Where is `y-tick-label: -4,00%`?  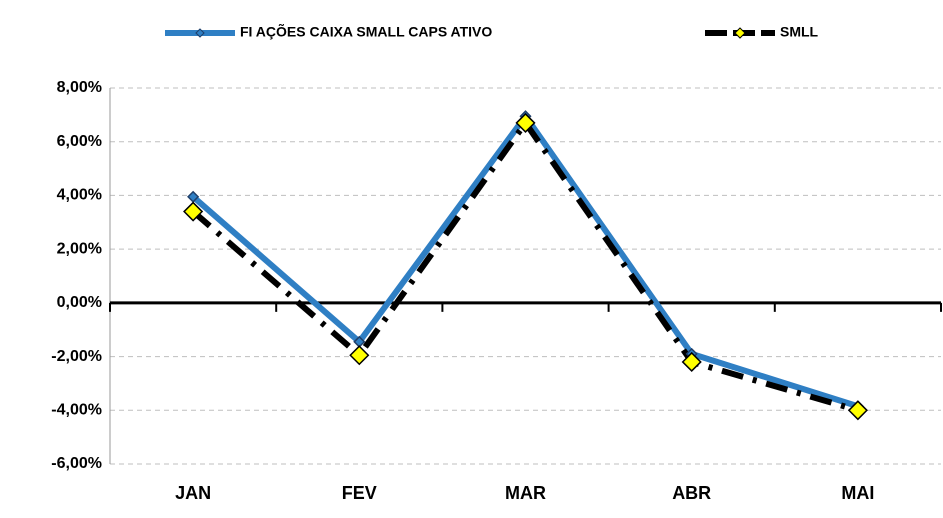 y-tick-label: -4,00% is located at coordinates (76, 410).